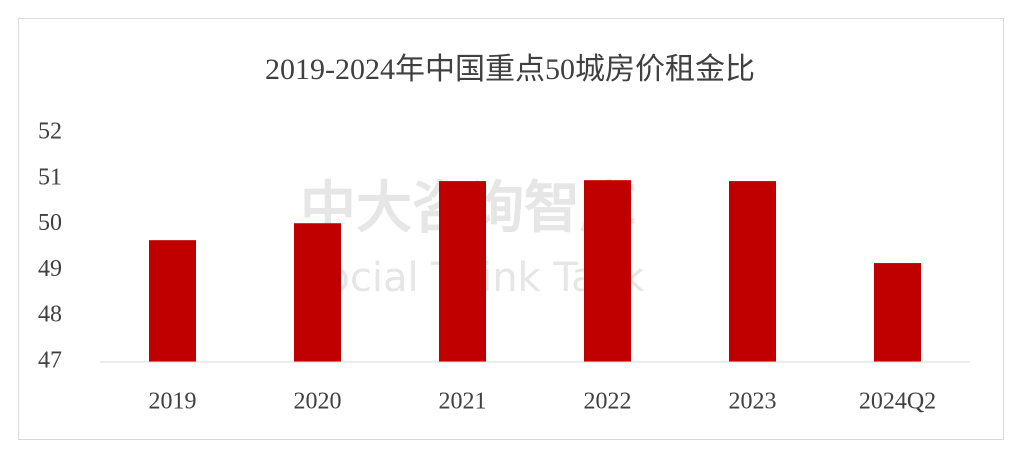 This screenshot has height=451, width=1015. What do you see at coordinates (897, 402) in the screenshot?
I see `x-tick-label: 2024Q2` at bounding box center [897, 402].